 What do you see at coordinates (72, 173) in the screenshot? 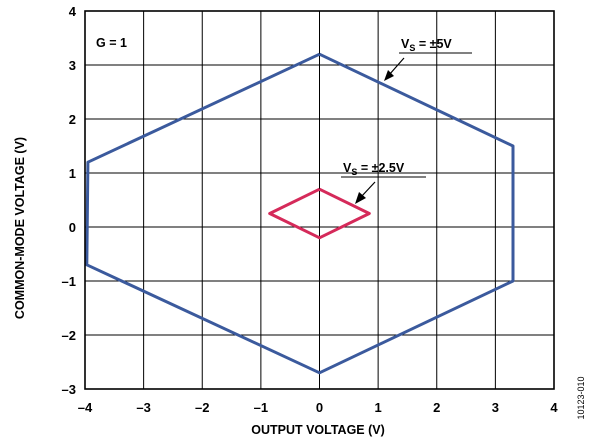
I see `y-tick-label: 1` at bounding box center [72, 173].